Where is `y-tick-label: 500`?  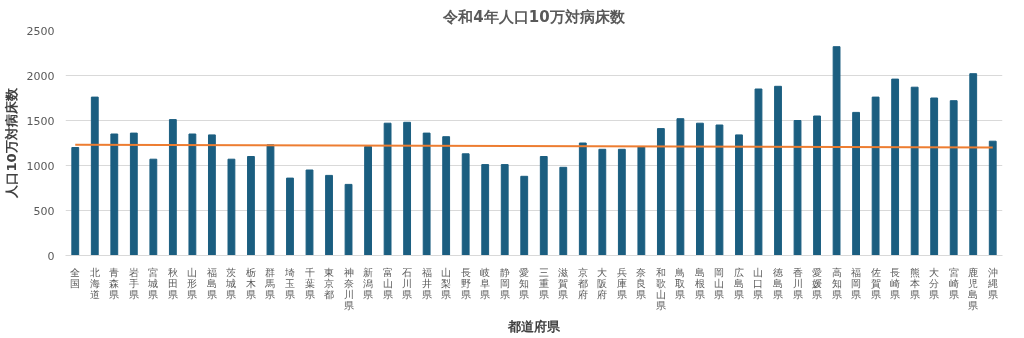
y-tick-label: 500 is located at coordinates (44, 211).